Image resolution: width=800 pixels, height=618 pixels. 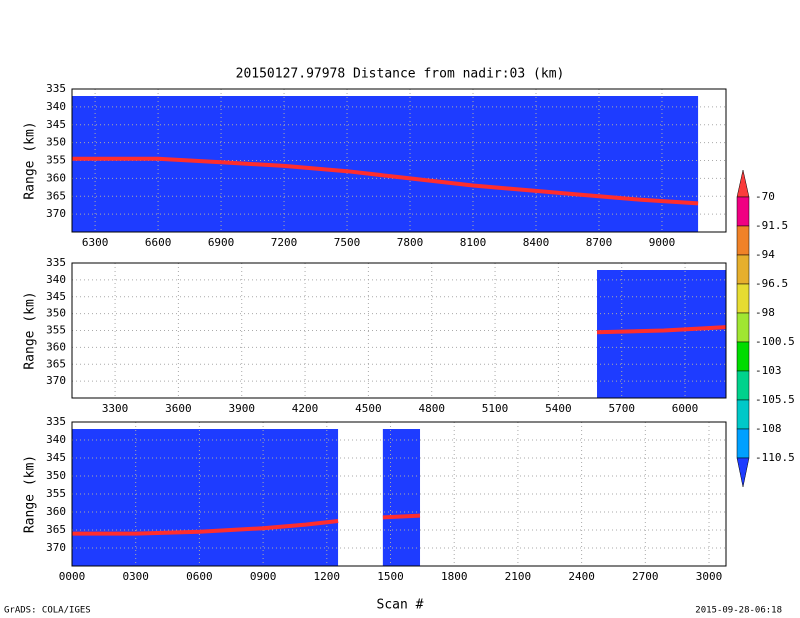 What do you see at coordinates (558, 408) in the screenshot?
I see `x-tick-label: 5400` at bounding box center [558, 408].